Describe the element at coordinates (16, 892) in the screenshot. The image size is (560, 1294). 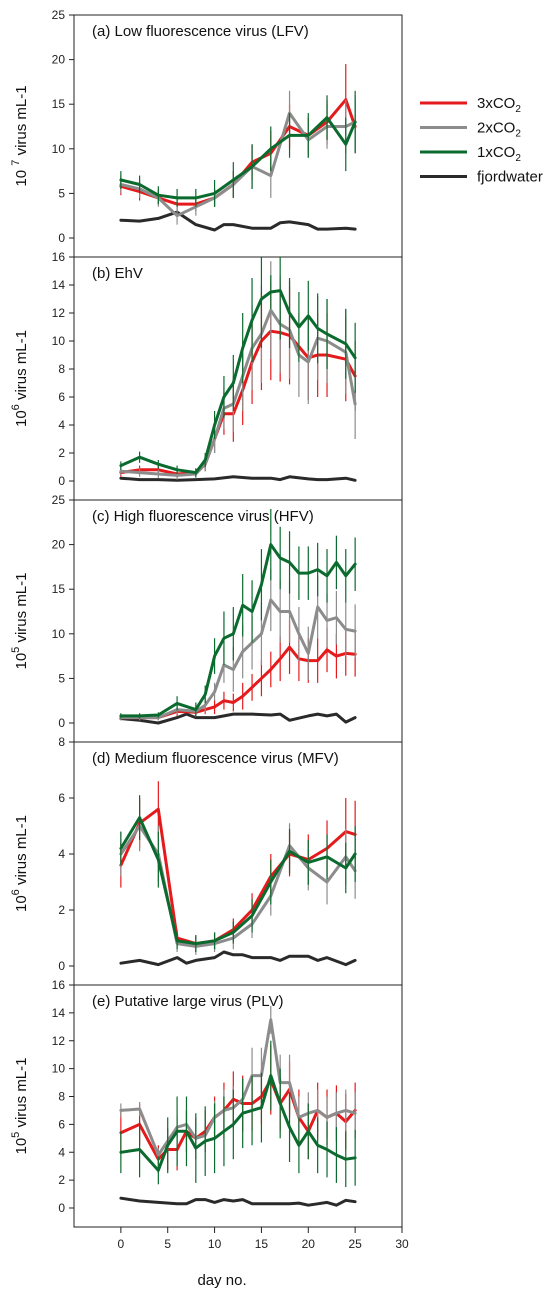
I see `y-label-exponent: 6` at that location.